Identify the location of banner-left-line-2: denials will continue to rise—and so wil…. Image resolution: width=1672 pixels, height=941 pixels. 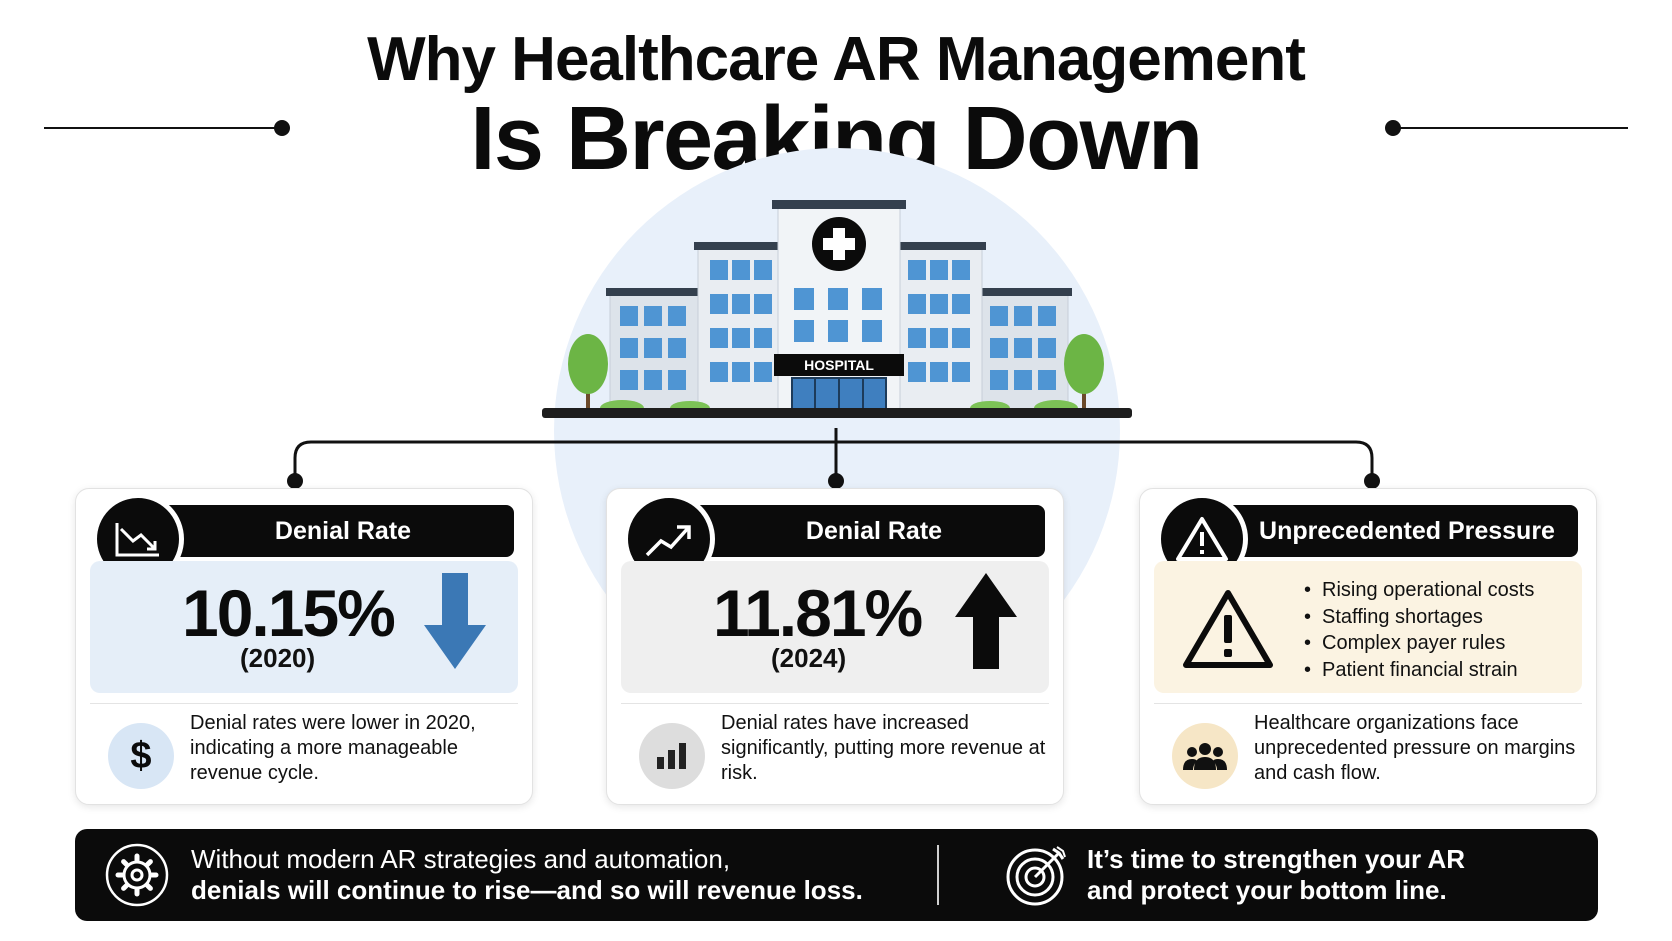
(527, 890).